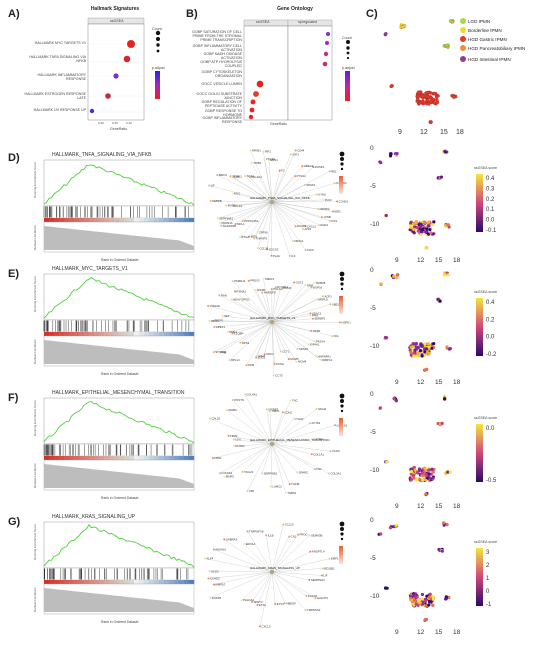 The image size is (555, 648). What do you see at coordinates (94, 517) in the screenshot?
I see `gsea-title-g: HALLMARK_KRAS_SIGNALING_UP` at bounding box center [94, 517].